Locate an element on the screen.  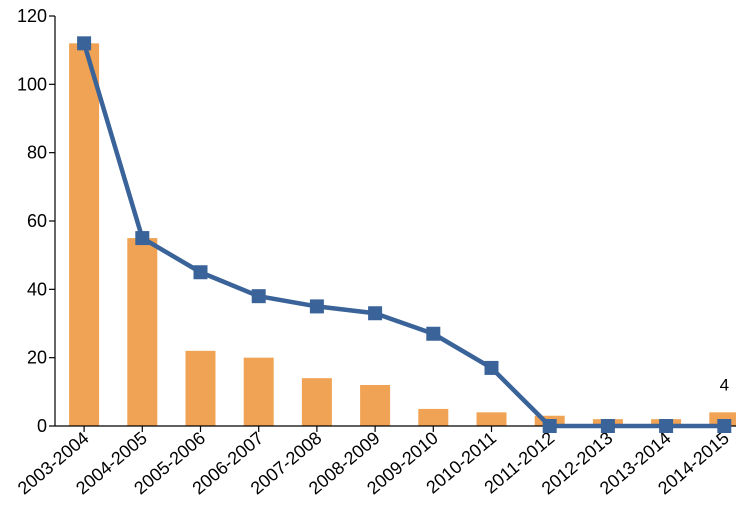
data-labels: 4 is located at coordinates (724, 384).